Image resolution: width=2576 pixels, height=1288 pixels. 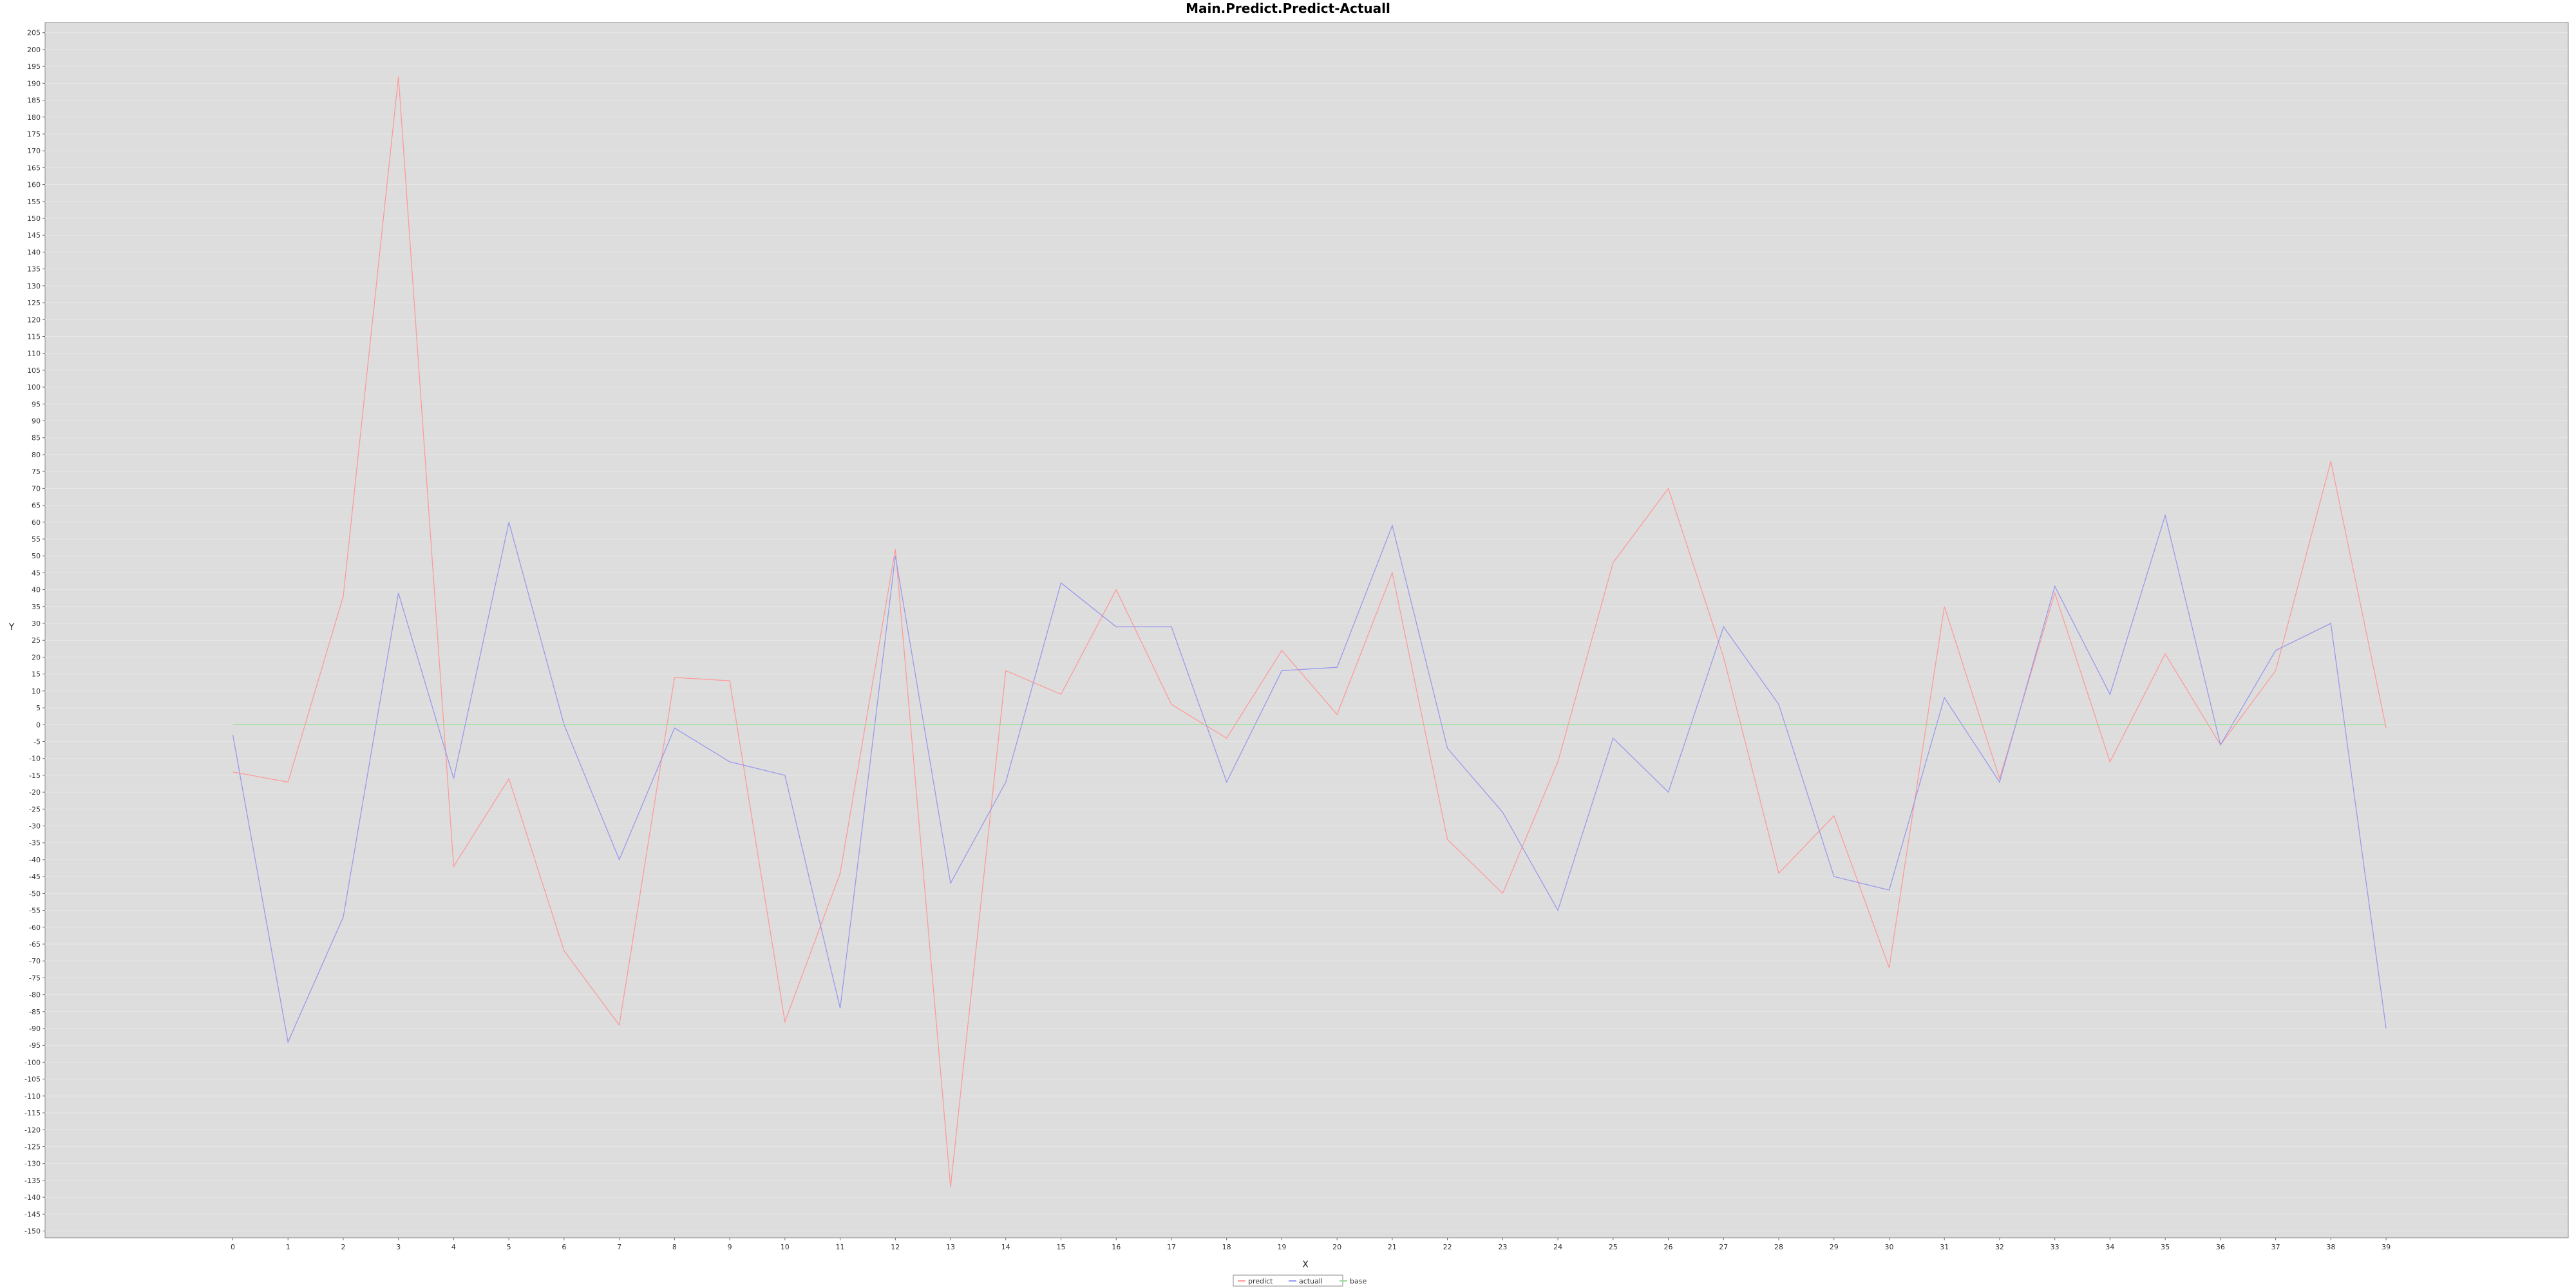 What do you see at coordinates (1888, 1247) in the screenshot?
I see `x-tick-label: 30` at bounding box center [1888, 1247].